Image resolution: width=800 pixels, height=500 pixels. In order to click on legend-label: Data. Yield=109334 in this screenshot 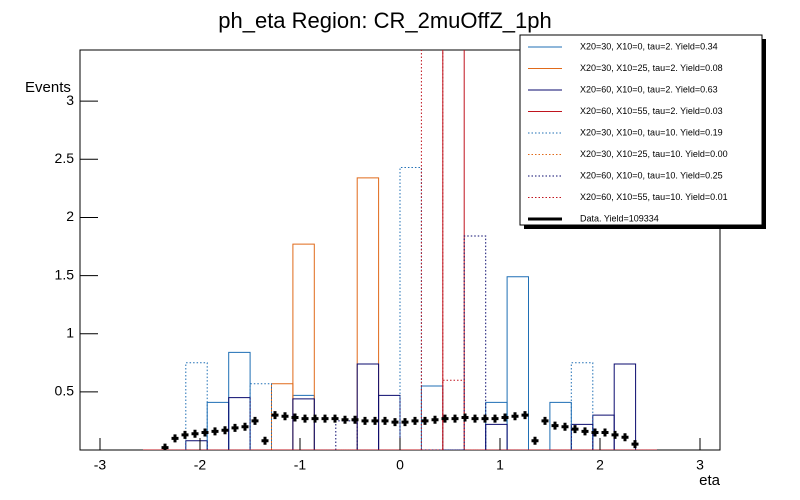, I will do `click(619, 218)`.